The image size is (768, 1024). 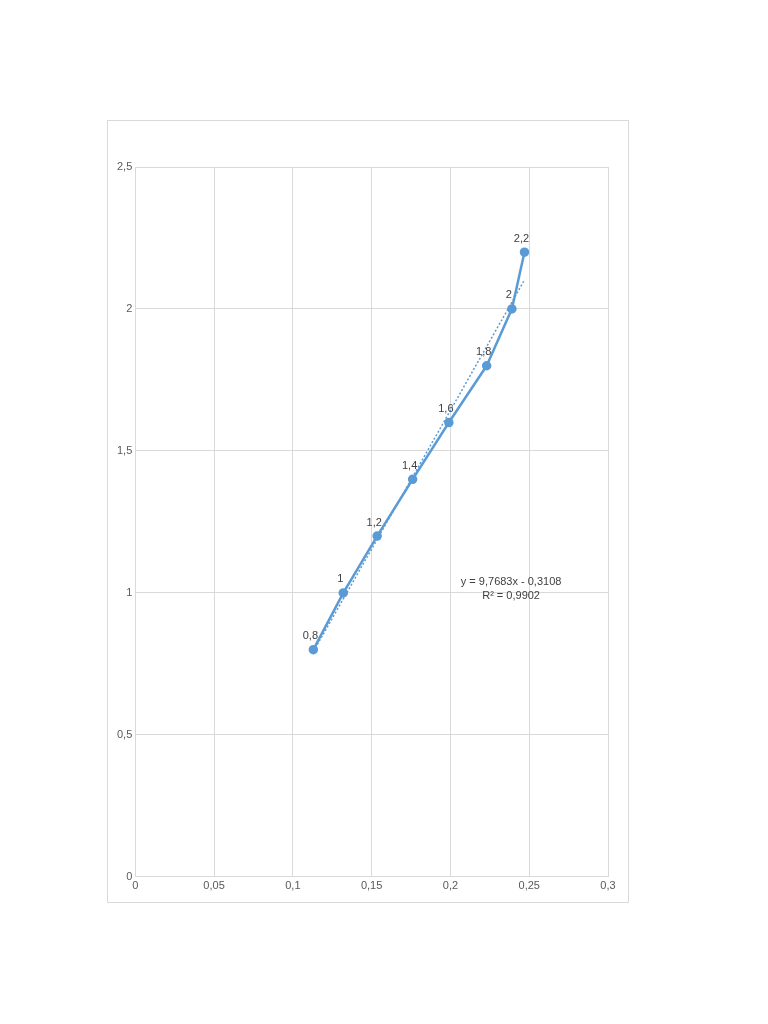 I want to click on data-label: 1,8, so click(x=484, y=351).